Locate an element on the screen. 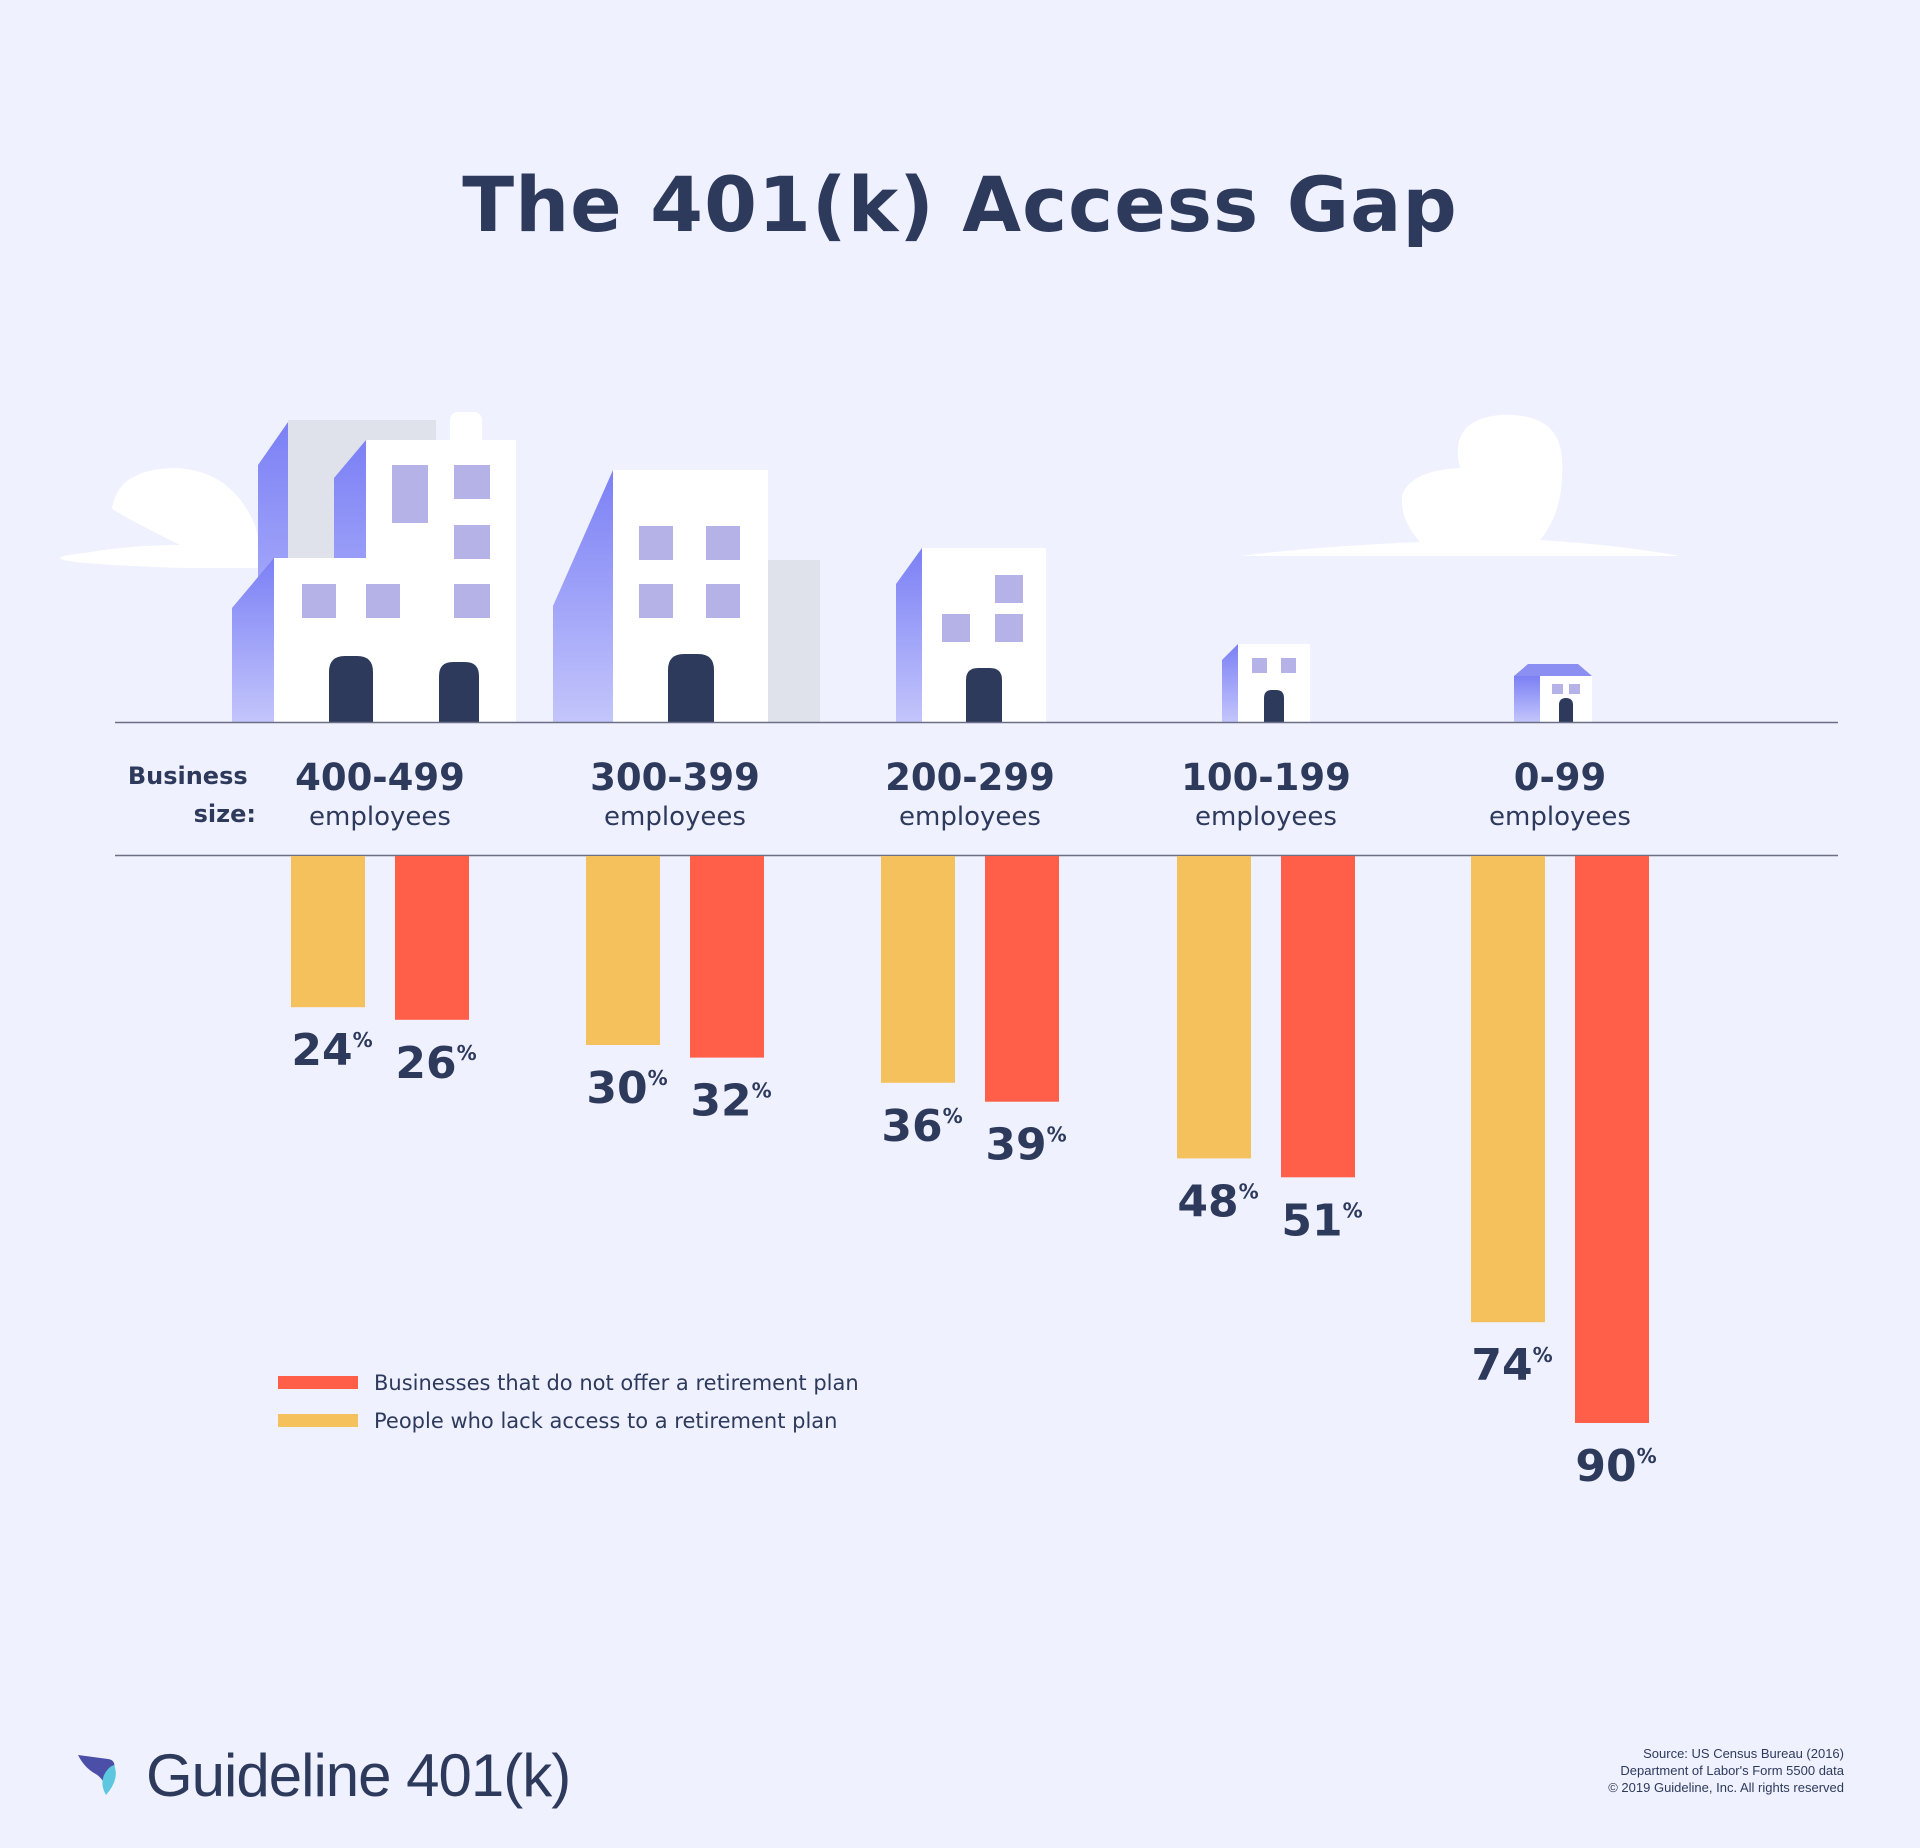 The height and width of the screenshot is (1848, 1920). category-range-label: 400-499 is located at coordinates (380, 777).